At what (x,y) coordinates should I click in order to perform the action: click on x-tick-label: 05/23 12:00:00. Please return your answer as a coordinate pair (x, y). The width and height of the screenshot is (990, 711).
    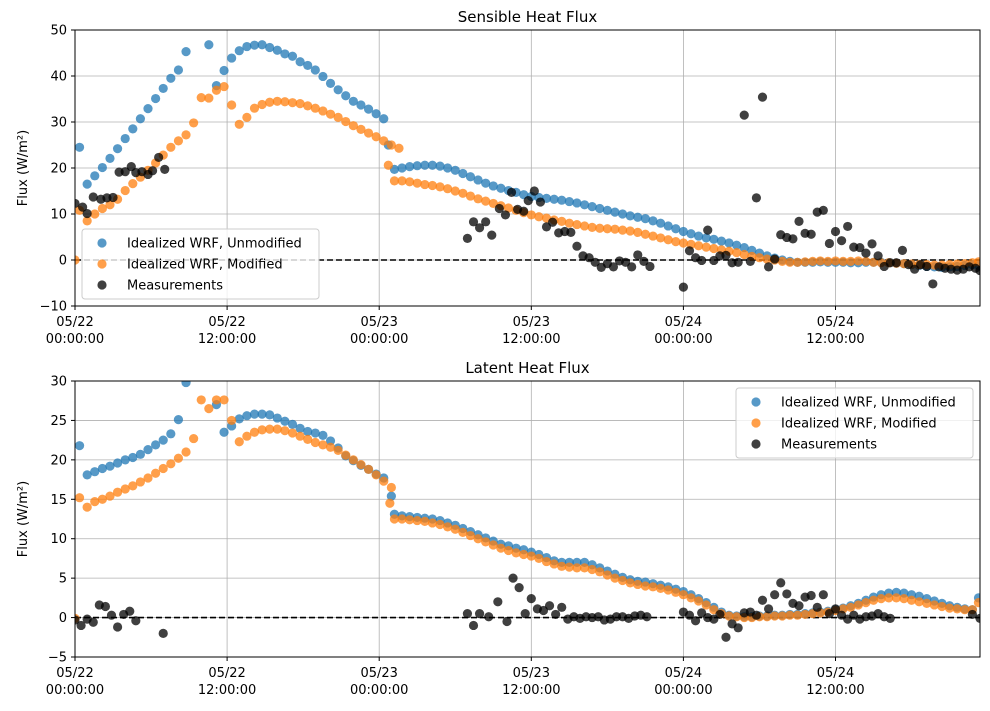
    Looking at the image, I should click on (531, 682).